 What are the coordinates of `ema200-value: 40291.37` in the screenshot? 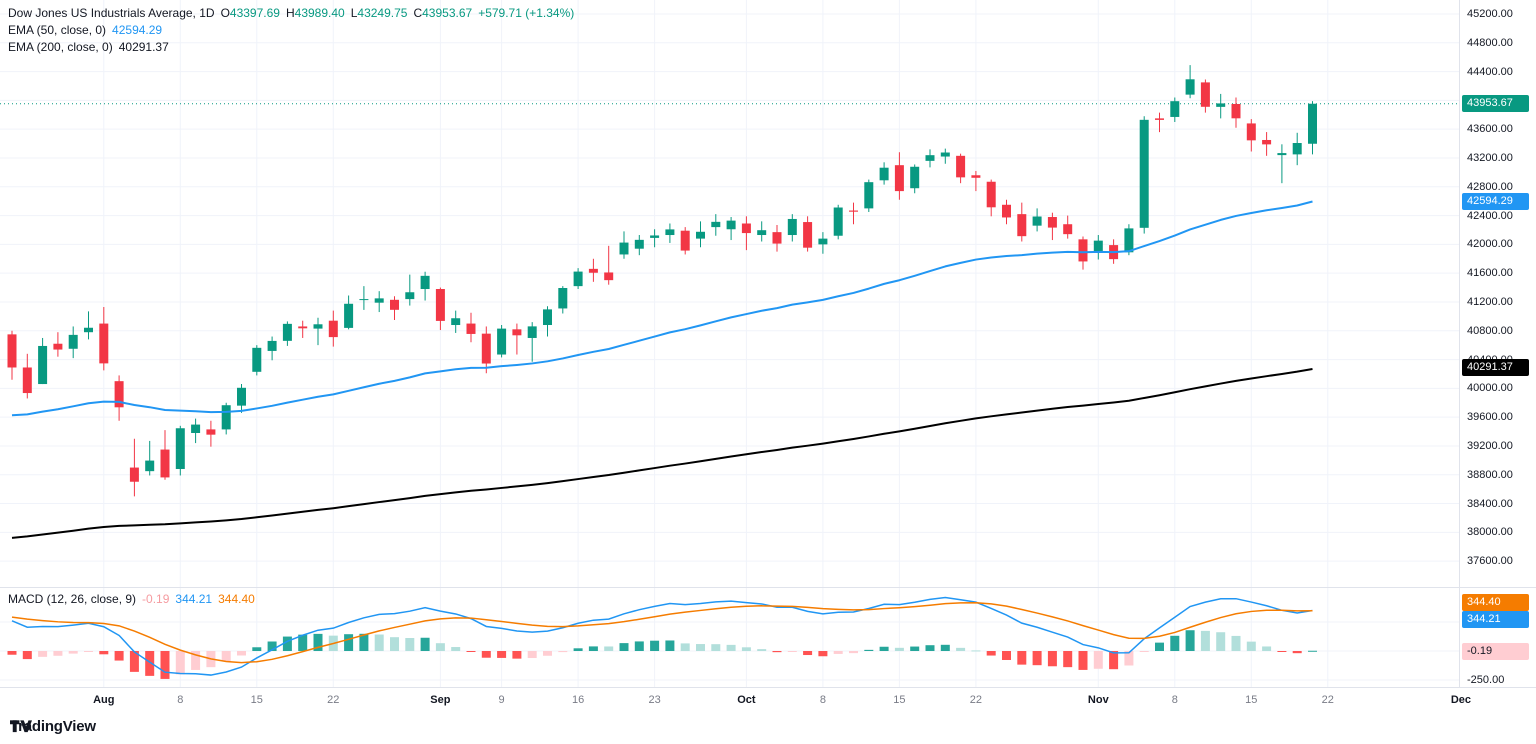 It's located at (143, 47).